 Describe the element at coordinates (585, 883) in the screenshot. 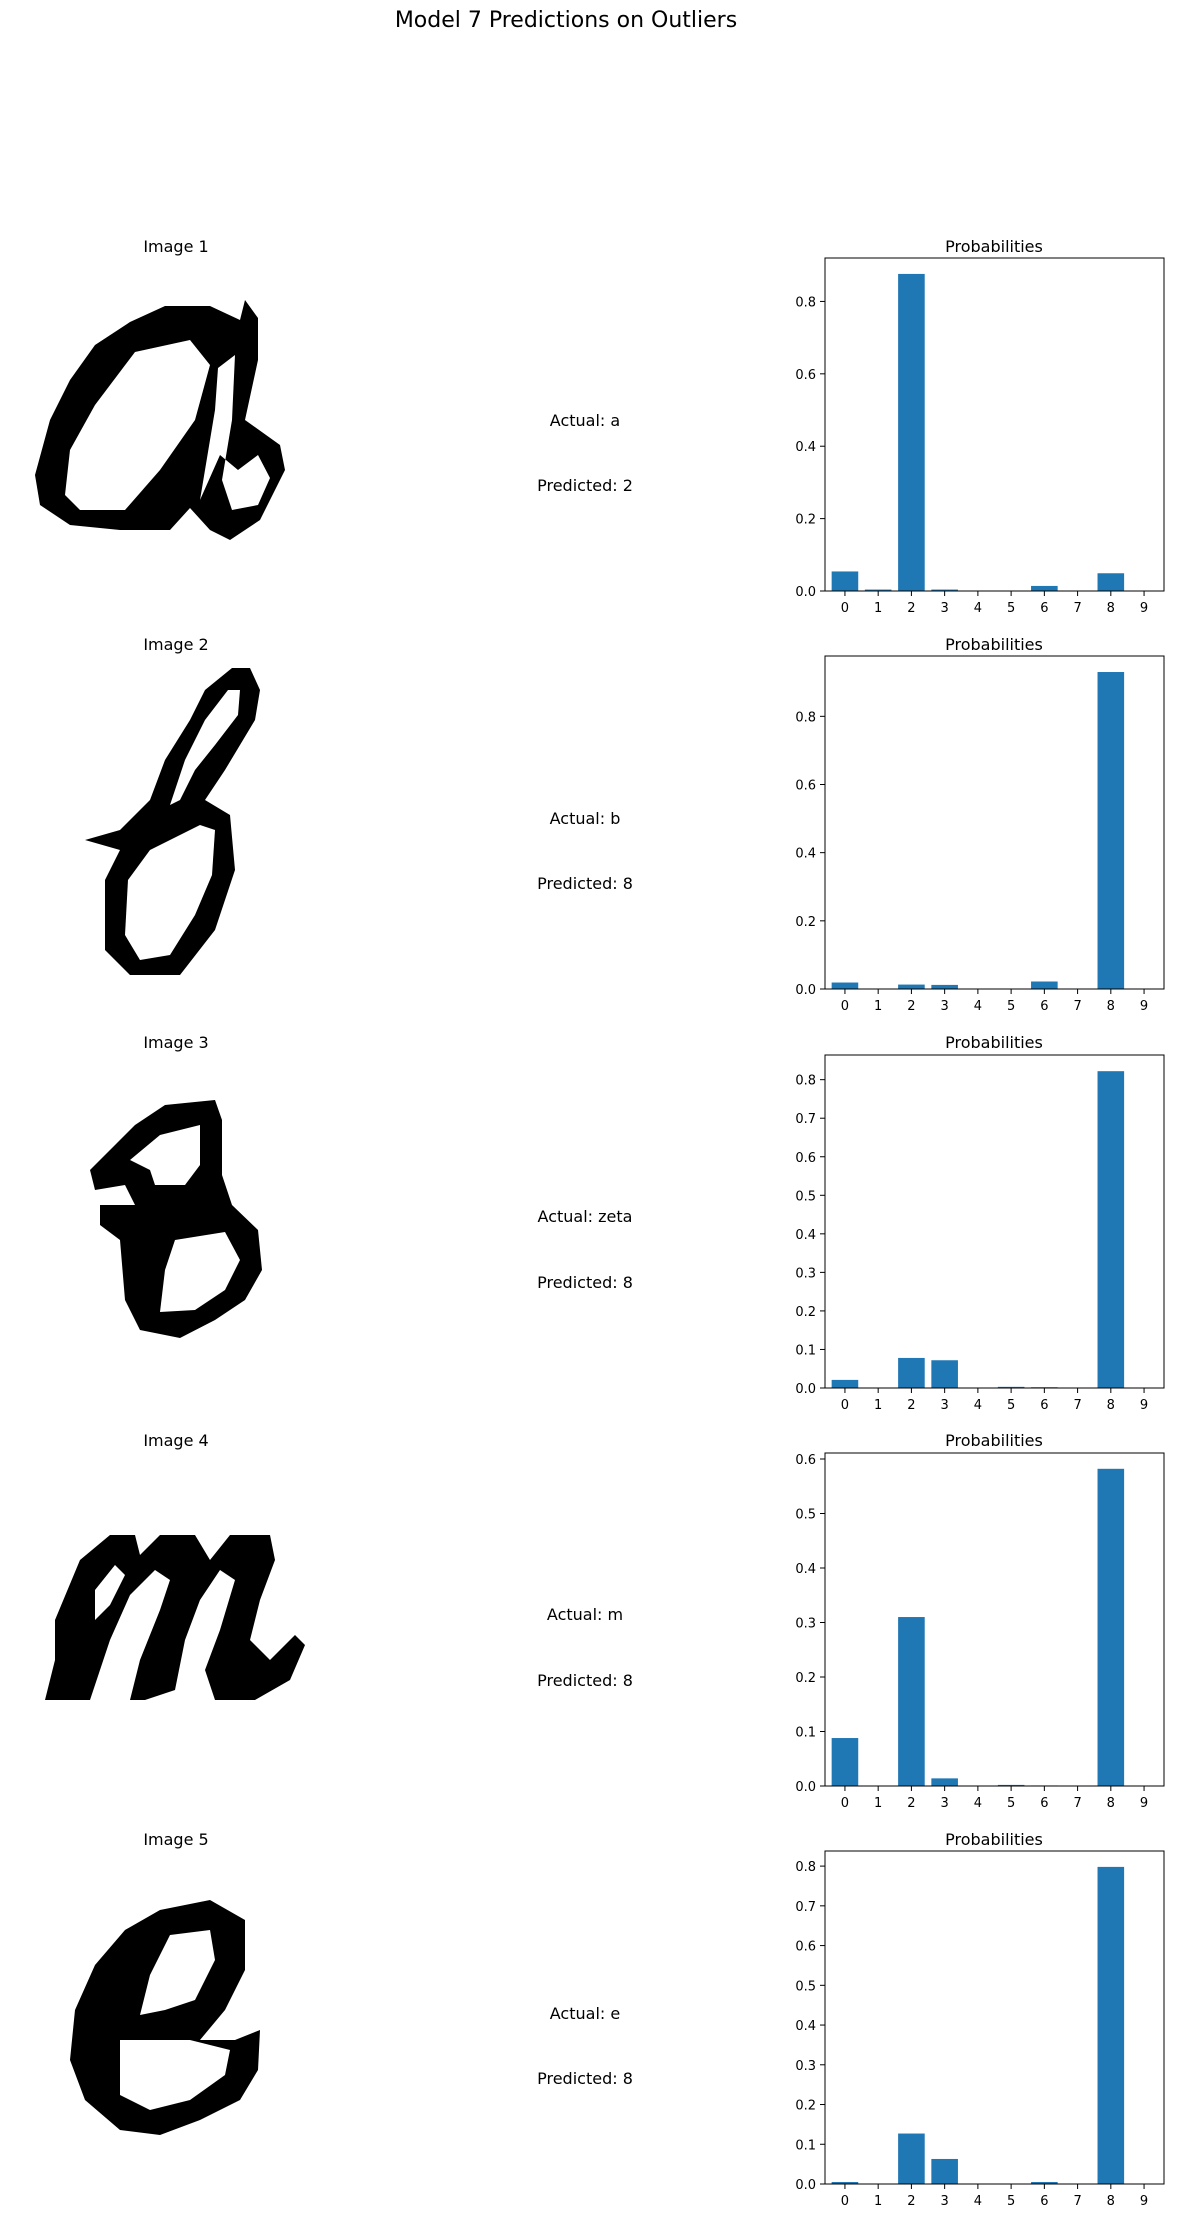

I see `predicted-label-2: Predicted: 8` at that location.